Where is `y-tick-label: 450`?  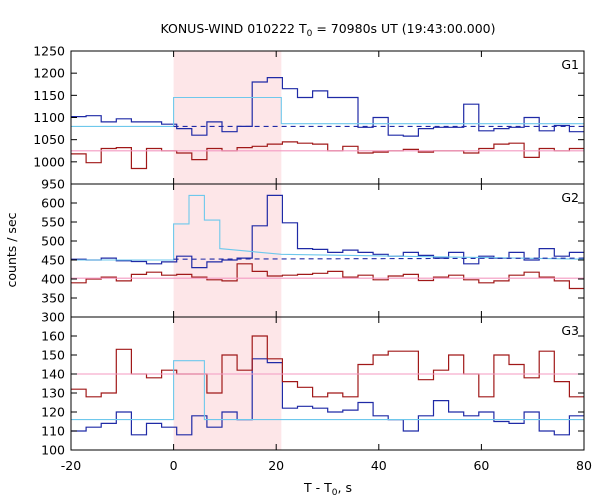 y-tick-label: 450 is located at coordinates (53, 260).